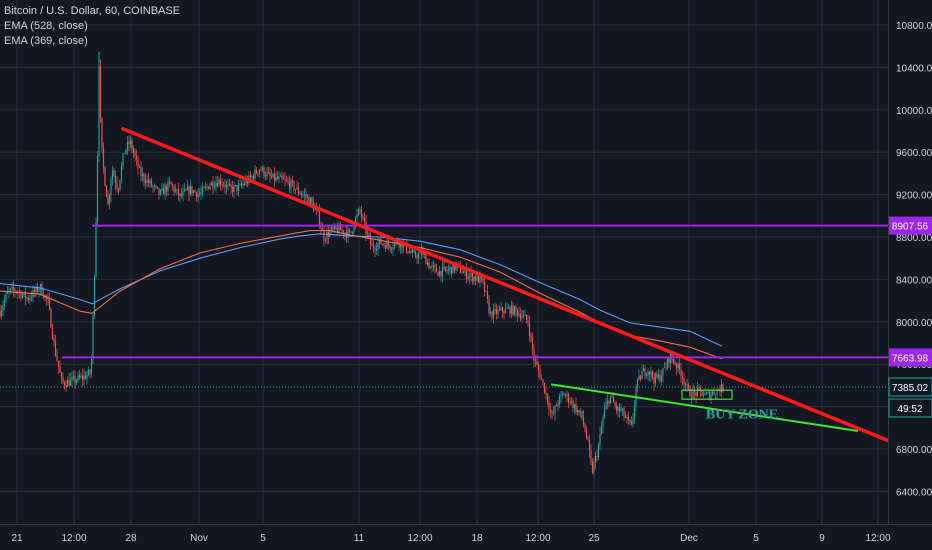  What do you see at coordinates (704, 407) in the screenshot?
I see `support-trendline` at bounding box center [704, 407].